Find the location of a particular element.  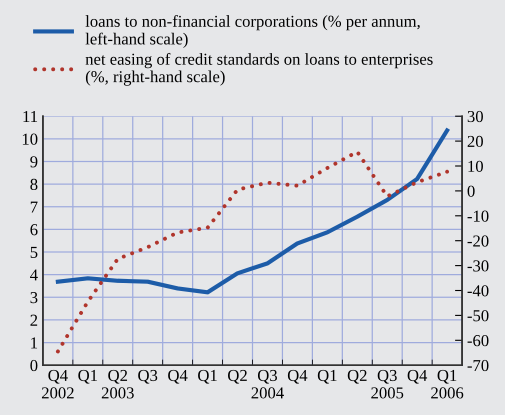

y2-tick-label: -30 is located at coordinates (478, 266).